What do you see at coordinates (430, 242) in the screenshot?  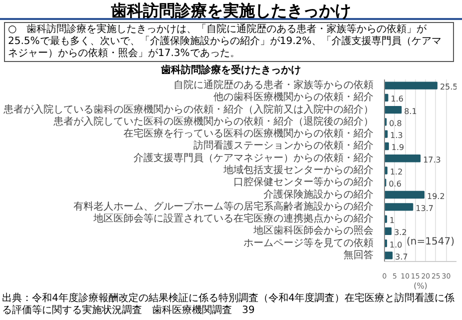 I see `annotation: (n=1547)` at bounding box center [430, 242].